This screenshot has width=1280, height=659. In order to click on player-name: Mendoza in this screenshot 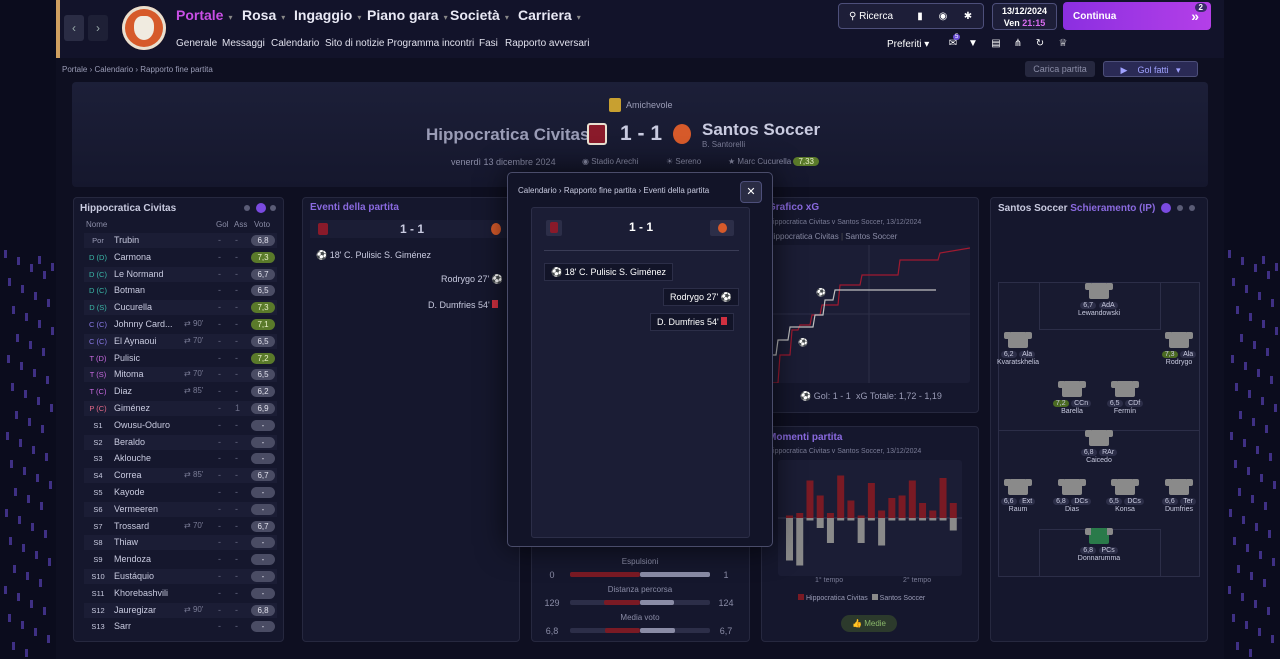, I will do `click(133, 559)`.